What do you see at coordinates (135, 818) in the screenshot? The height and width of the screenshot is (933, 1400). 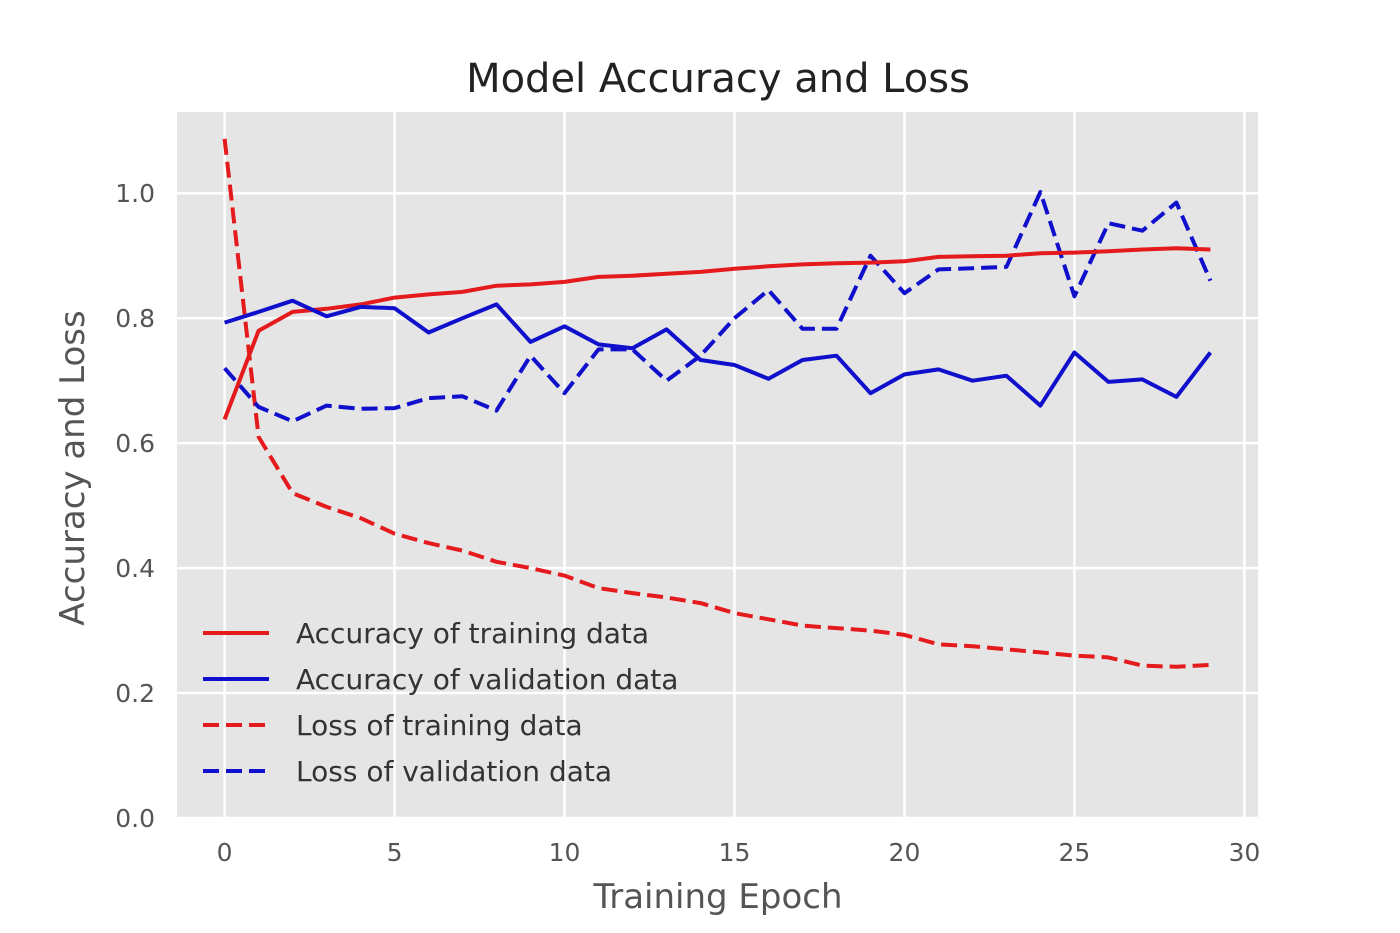 I see `y-tick-label: 0.0` at bounding box center [135, 818].